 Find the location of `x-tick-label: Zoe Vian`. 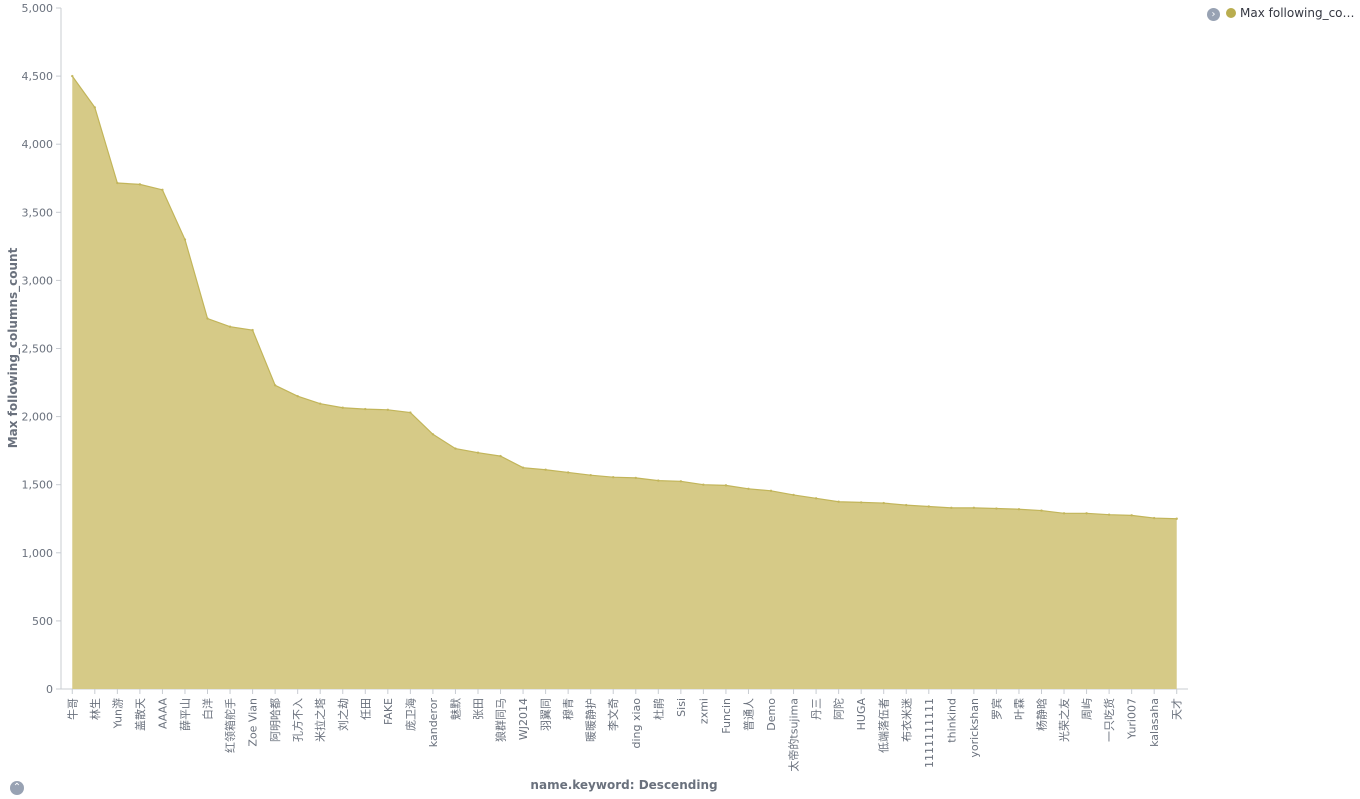

x-tick-label: Zoe Vian is located at coordinates (253, 722).